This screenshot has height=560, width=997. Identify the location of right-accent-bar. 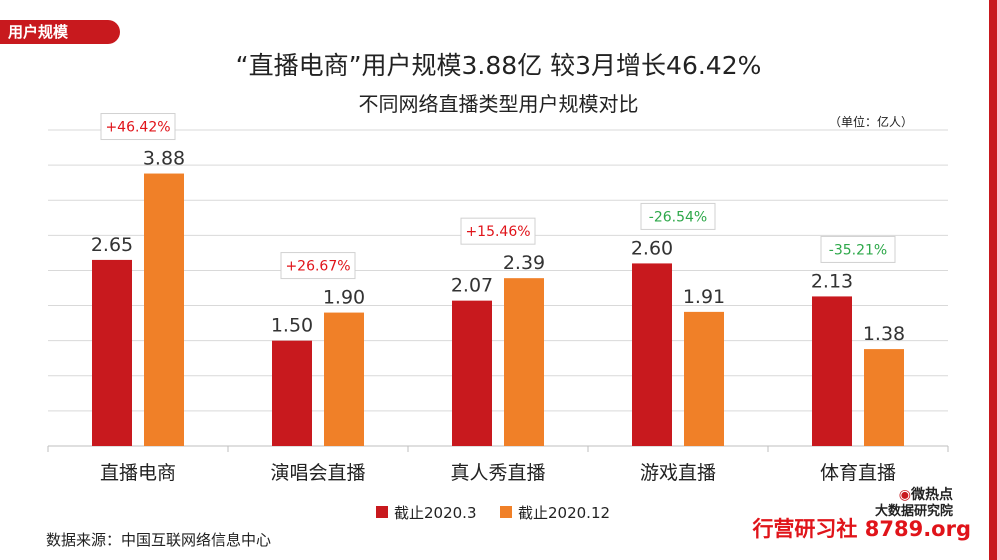
(993, 280).